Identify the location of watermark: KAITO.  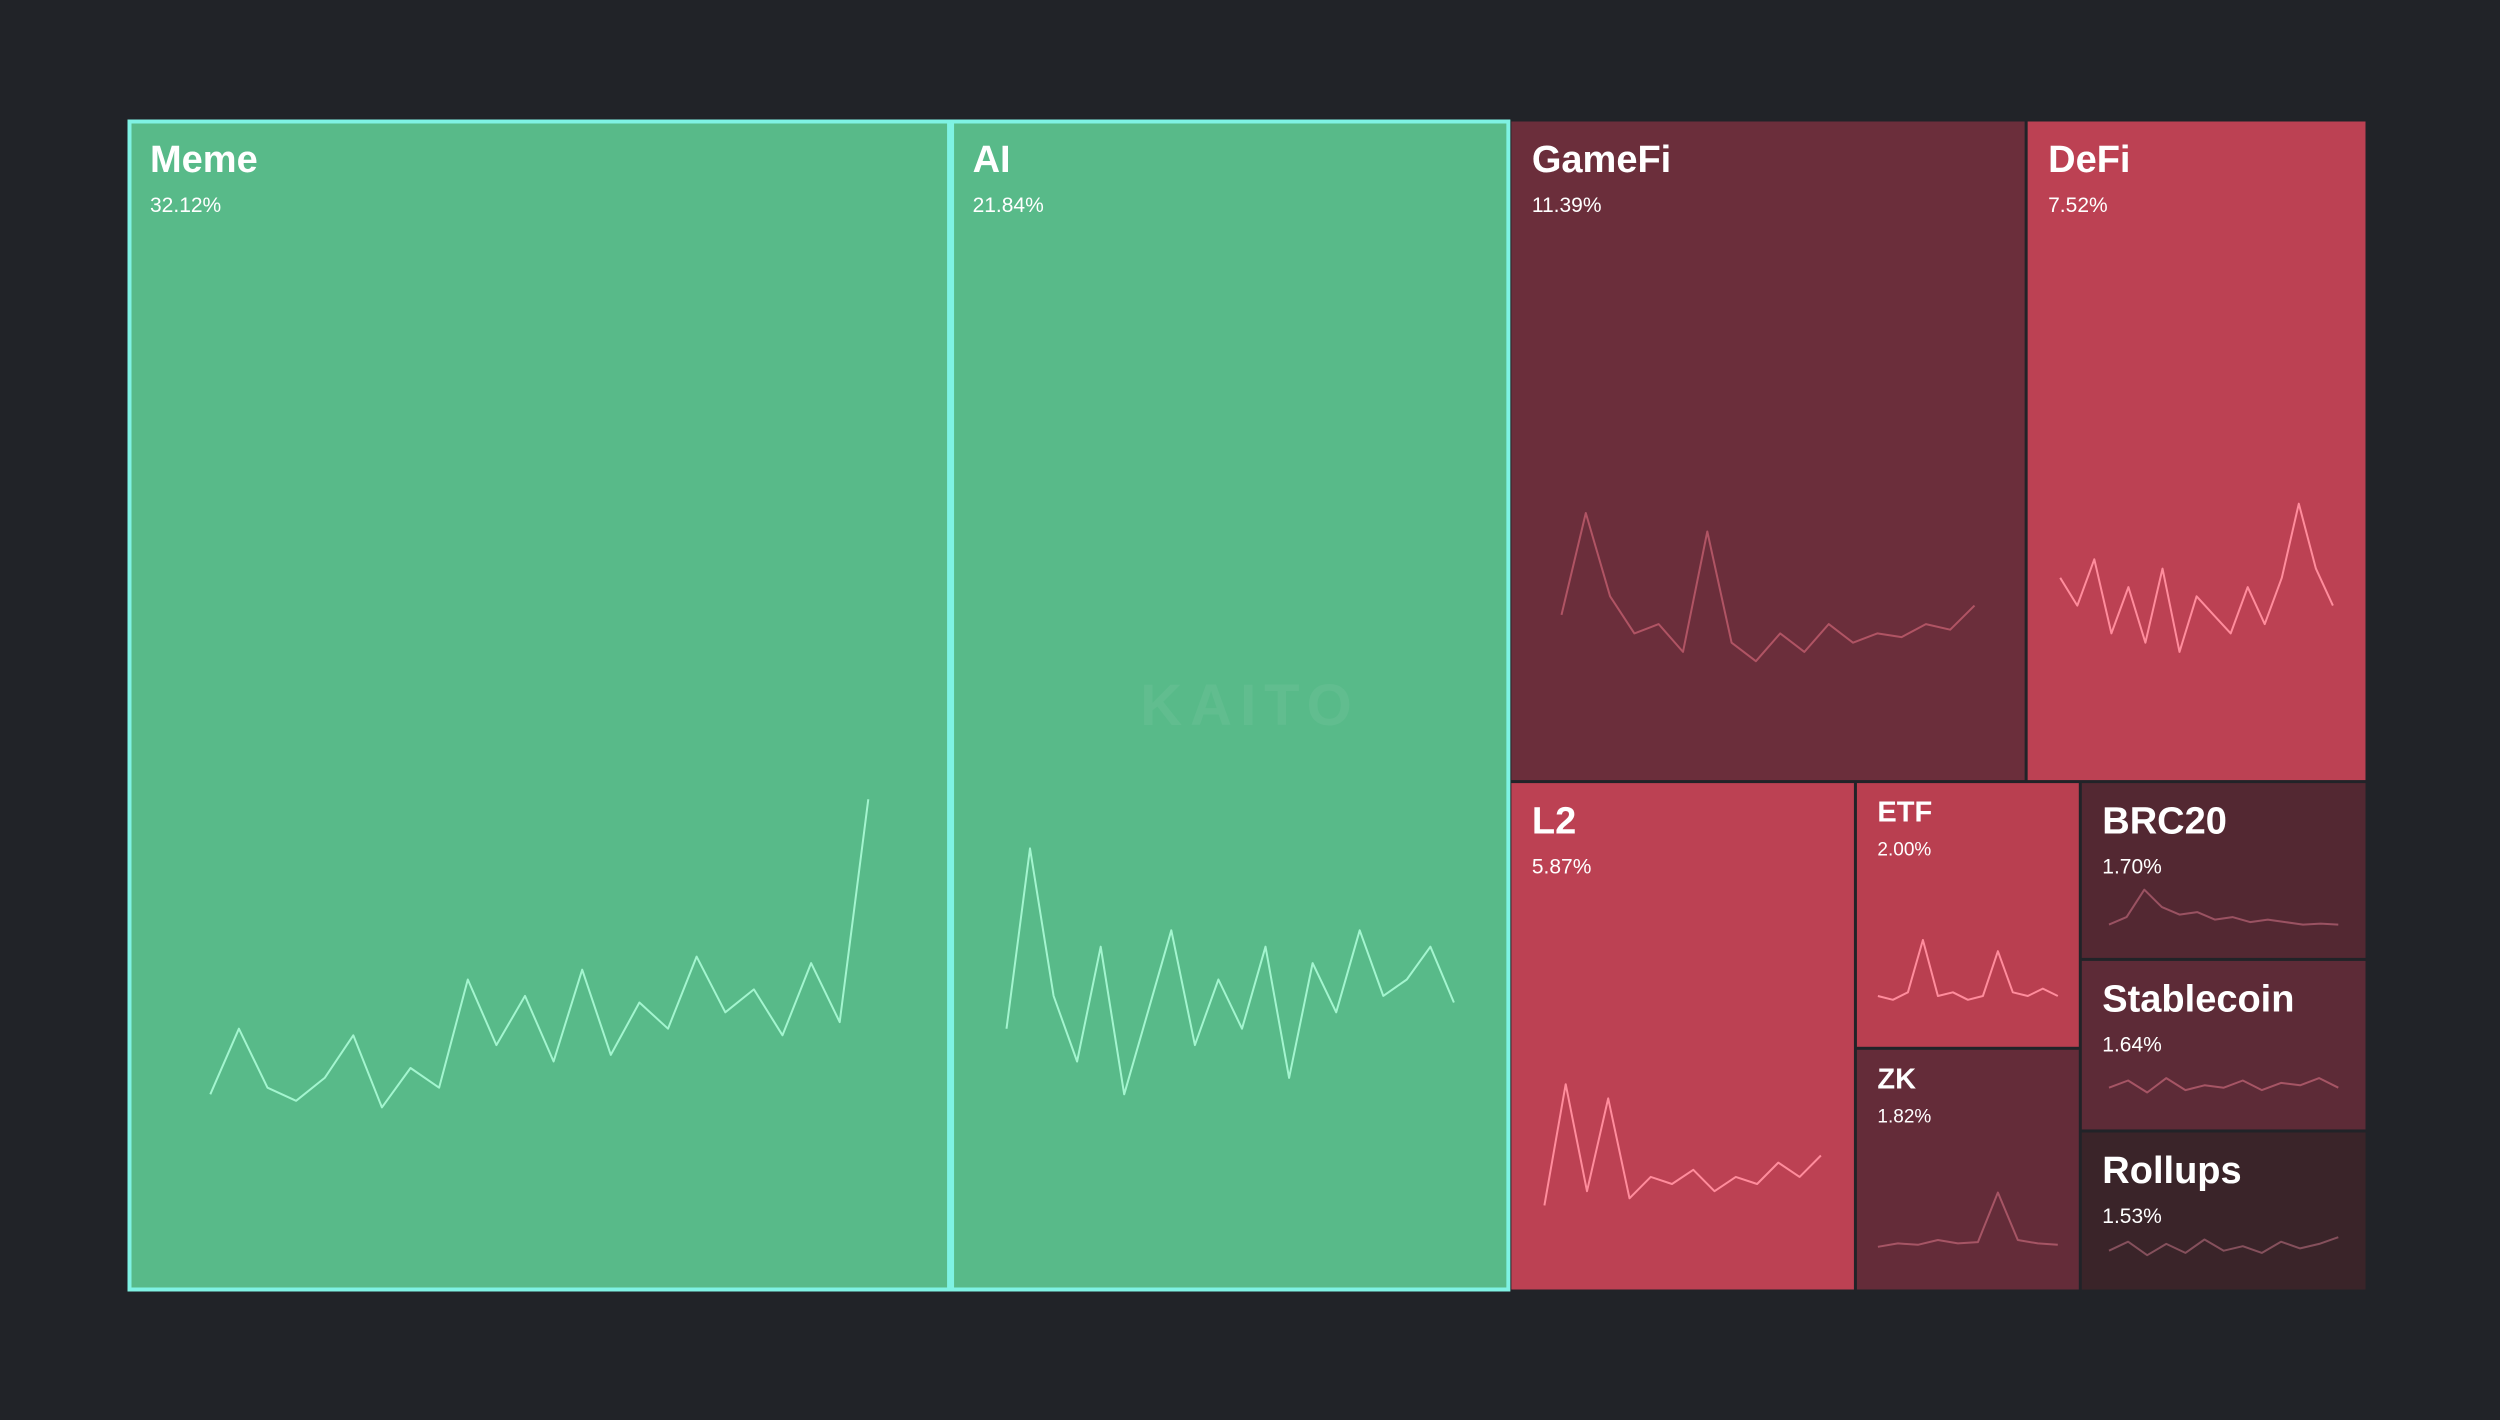
(1249, 705).